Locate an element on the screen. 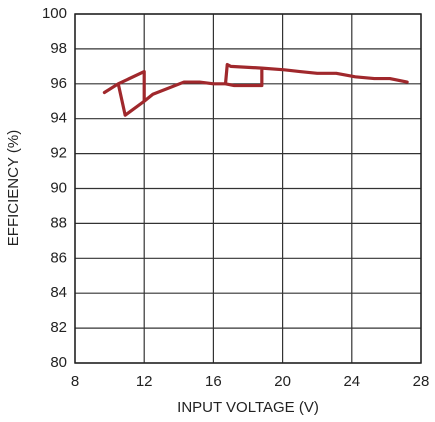  y-axis-title: EFFICIENCY (%) is located at coordinates (13, 188).